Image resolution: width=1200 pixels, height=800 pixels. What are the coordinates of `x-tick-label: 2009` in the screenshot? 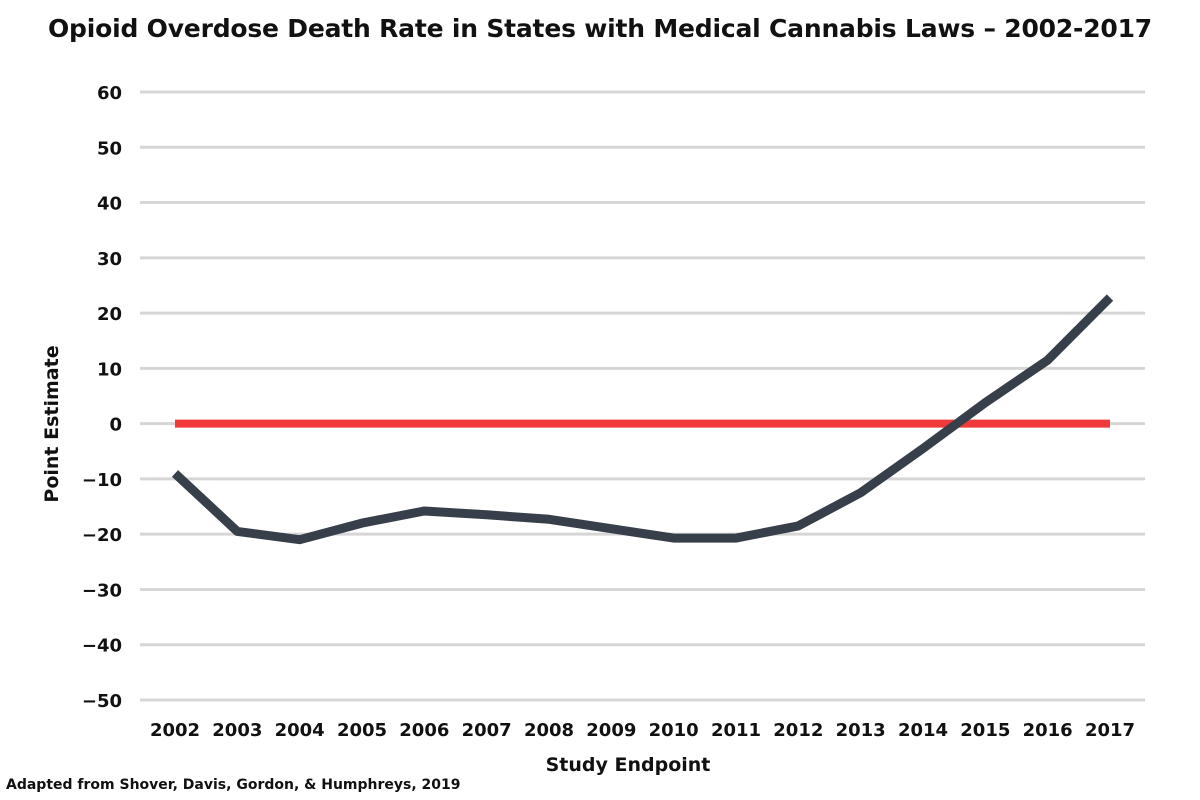 It's located at (611, 730).